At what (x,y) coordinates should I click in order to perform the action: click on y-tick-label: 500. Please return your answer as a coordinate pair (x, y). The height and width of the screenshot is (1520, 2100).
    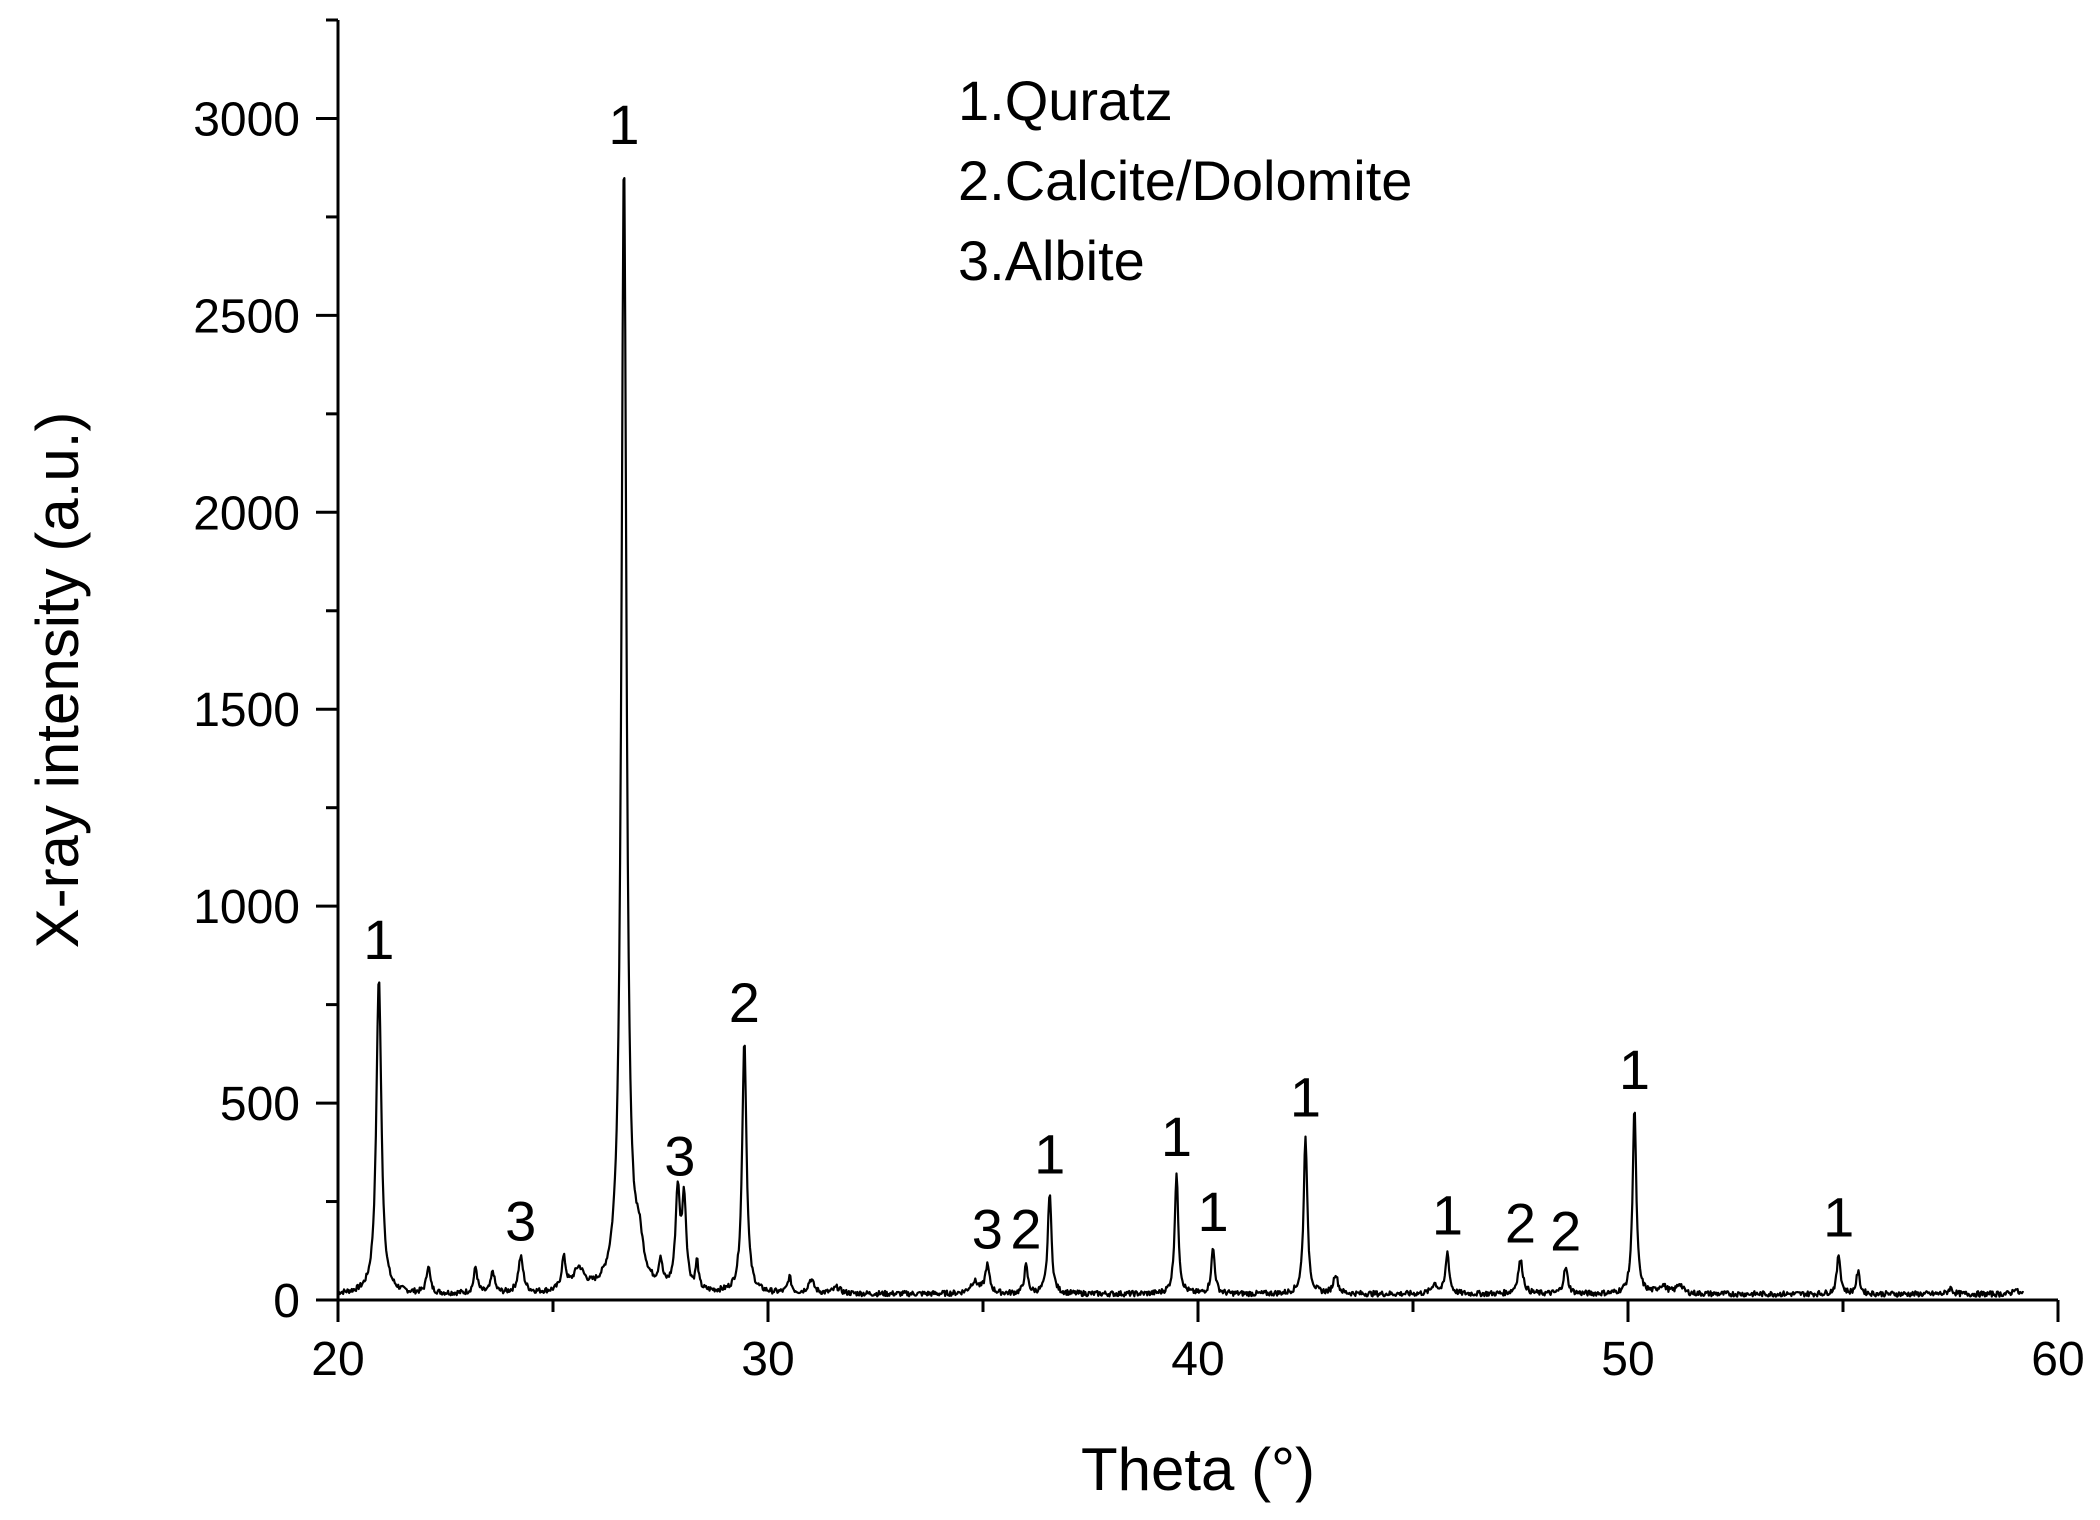
    Looking at the image, I should click on (260, 1104).